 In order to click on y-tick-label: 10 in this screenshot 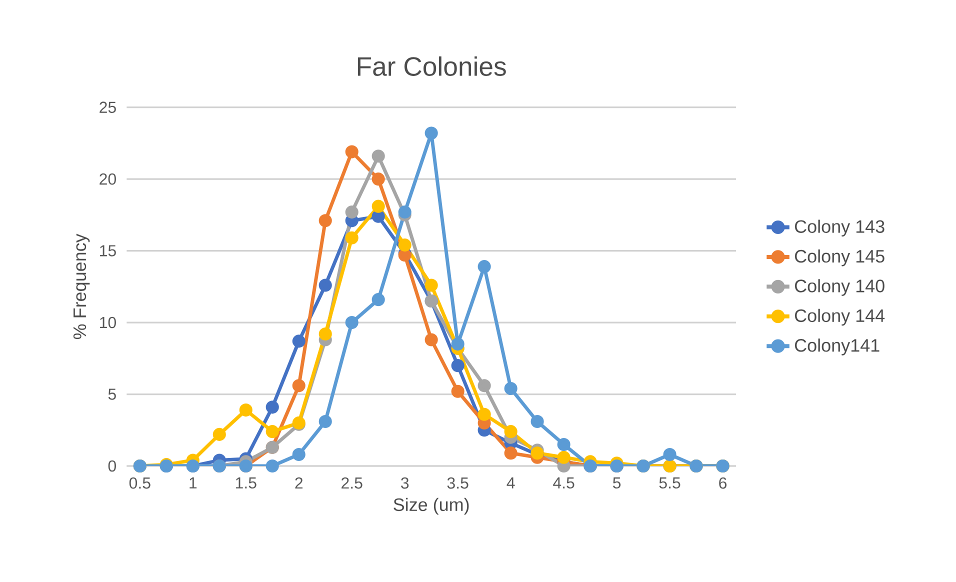, I will do `click(108, 322)`.